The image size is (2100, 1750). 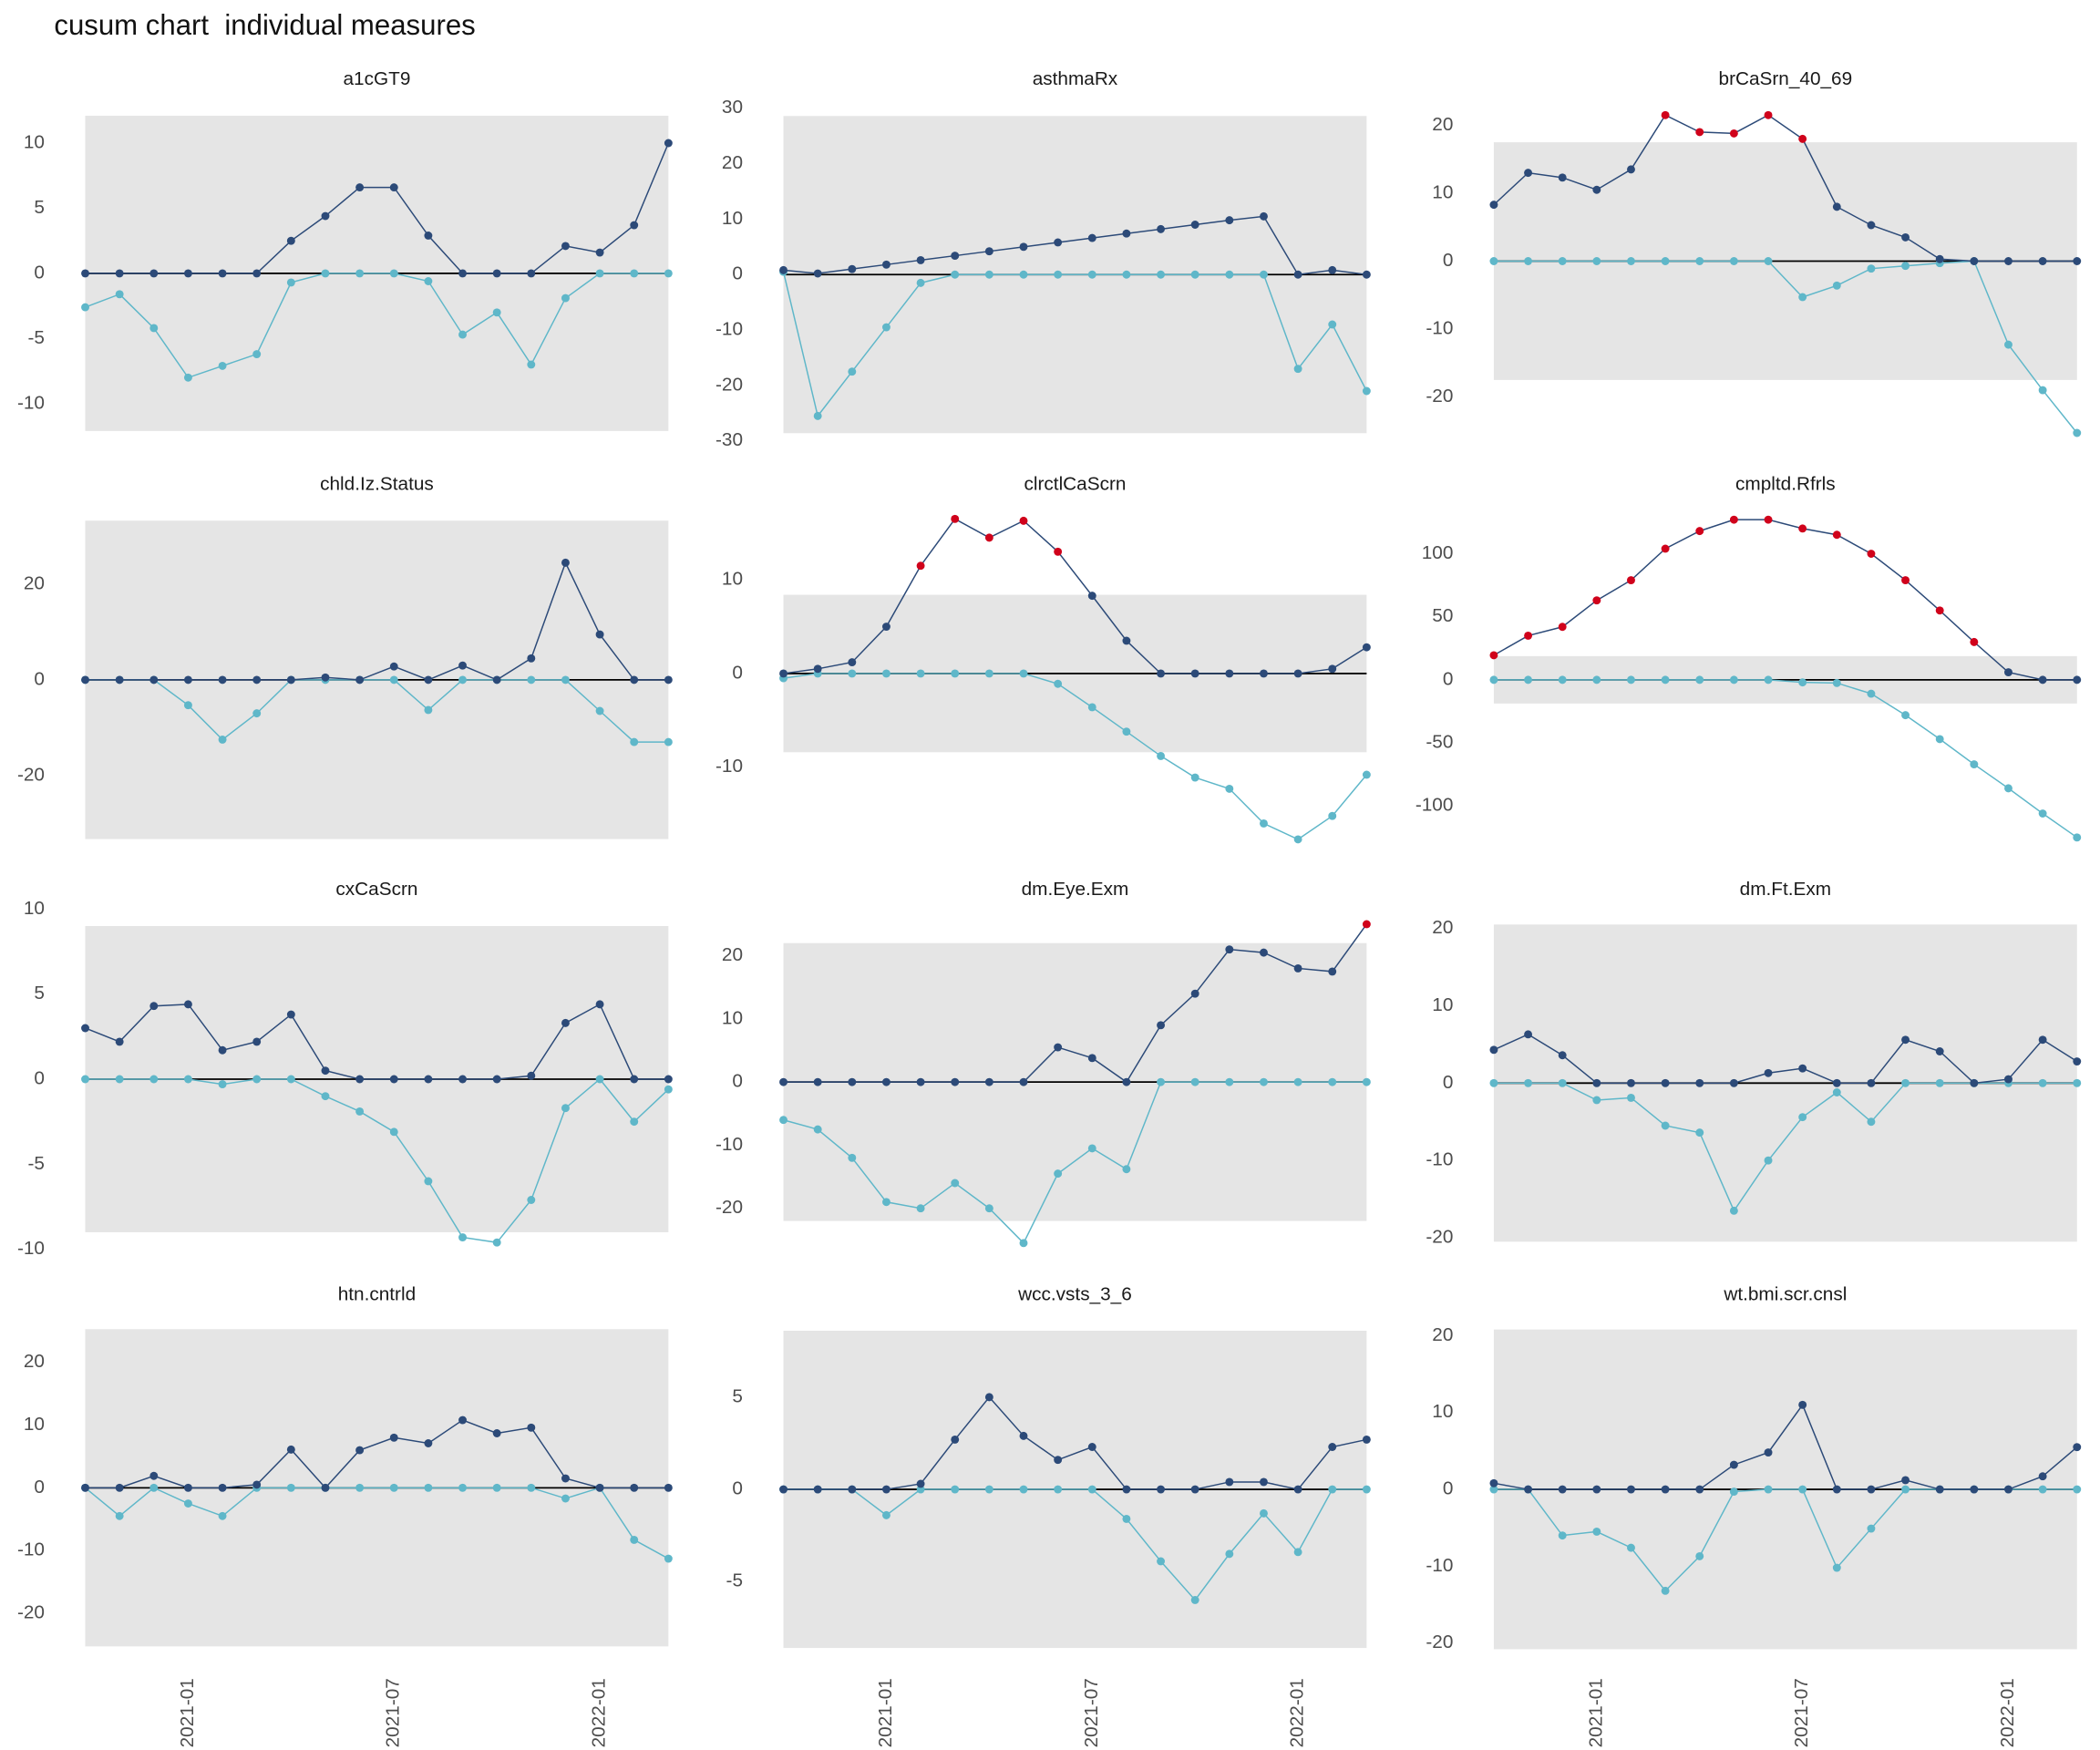 What do you see at coordinates (1075, 1295) in the screenshot?
I see `panel-title: wcc.vsts_3_6` at bounding box center [1075, 1295].